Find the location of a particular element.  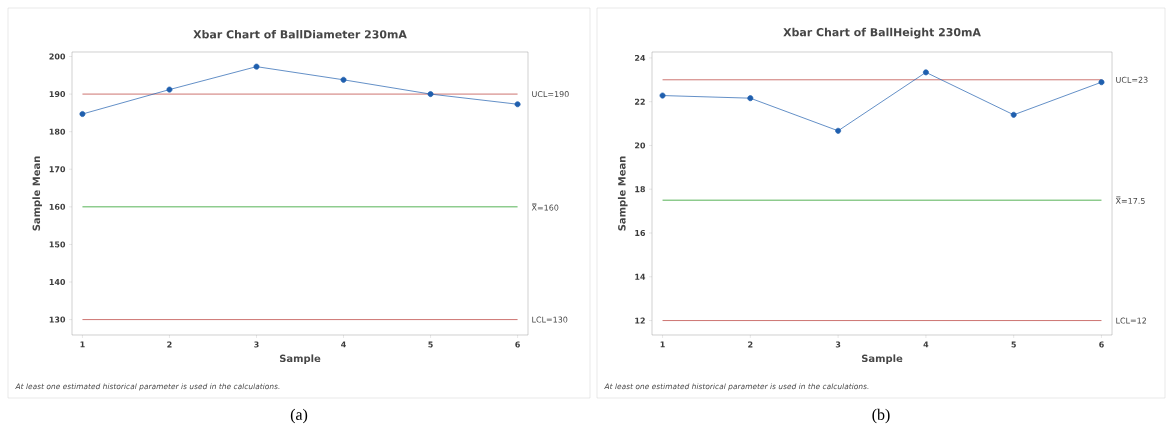

text: (b) is located at coordinates (881, 416).